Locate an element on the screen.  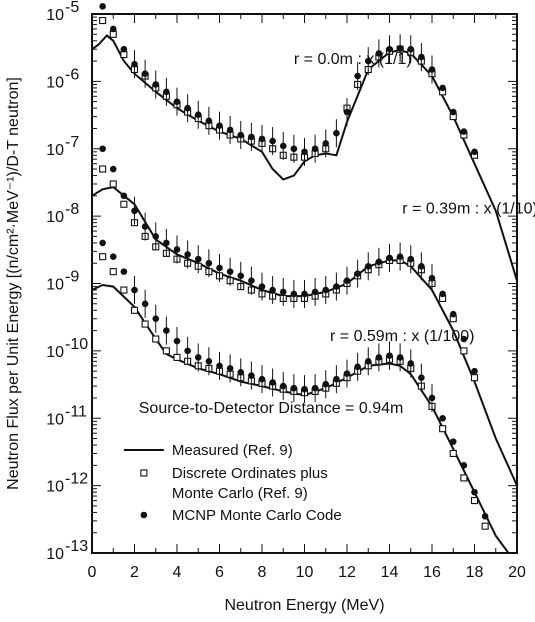
x-tick-label: 16 is located at coordinates (432, 572).